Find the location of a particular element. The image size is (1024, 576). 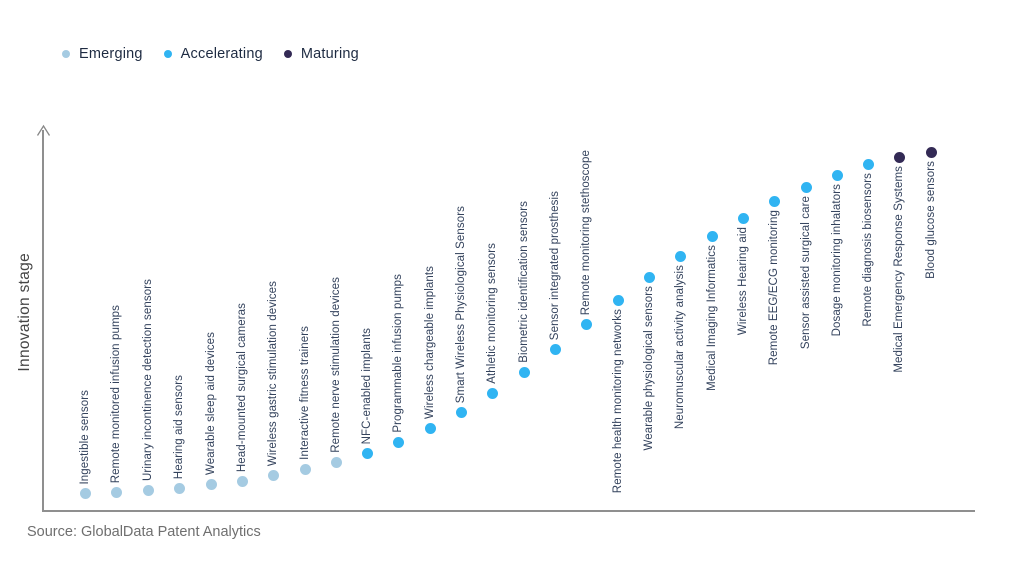

legend-item-accelerating: Accelerating is located at coordinates (213, 54).